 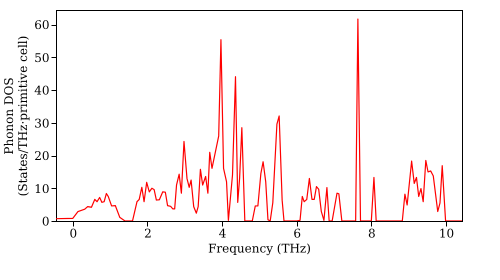 I want to click on x-tick-label: 0, so click(x=73, y=233).